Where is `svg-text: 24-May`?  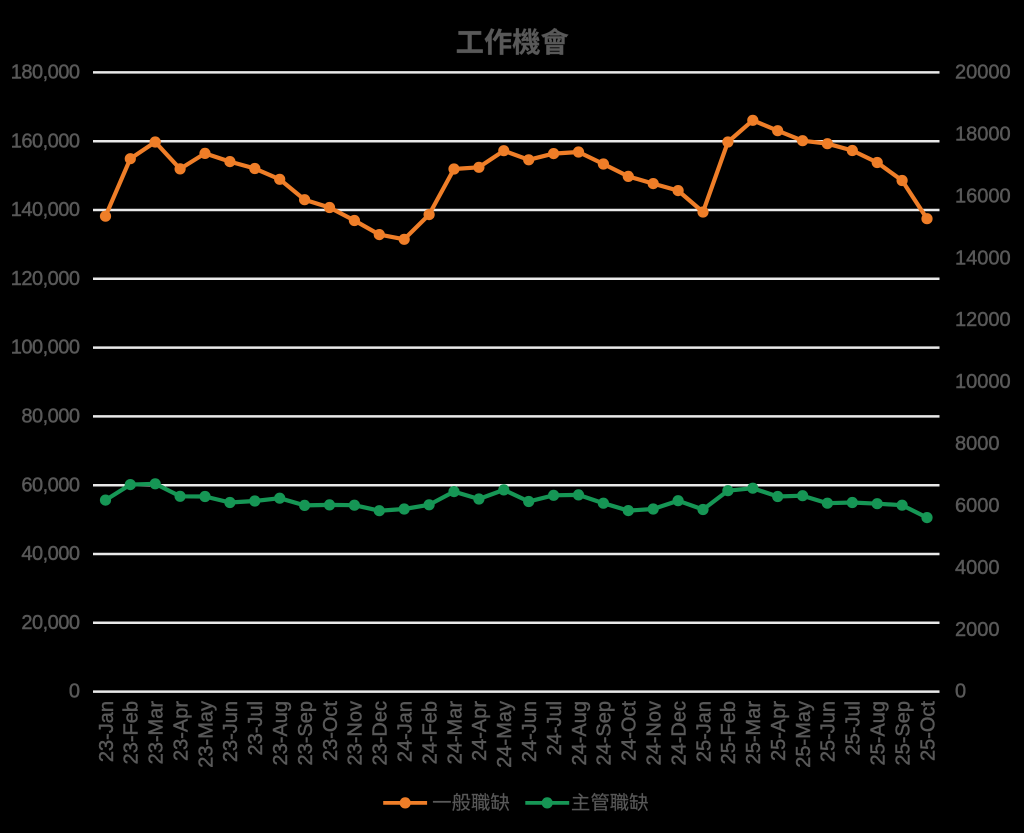
svg-text: 24-May is located at coordinates (505, 734).